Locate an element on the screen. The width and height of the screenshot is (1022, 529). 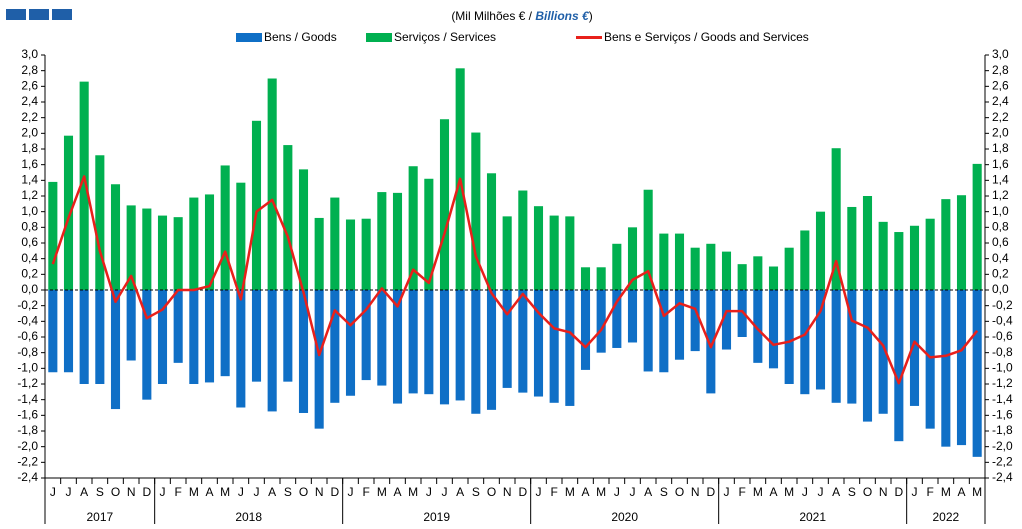
y2-tick-label: 2,6 is located at coordinates (1000, 86).